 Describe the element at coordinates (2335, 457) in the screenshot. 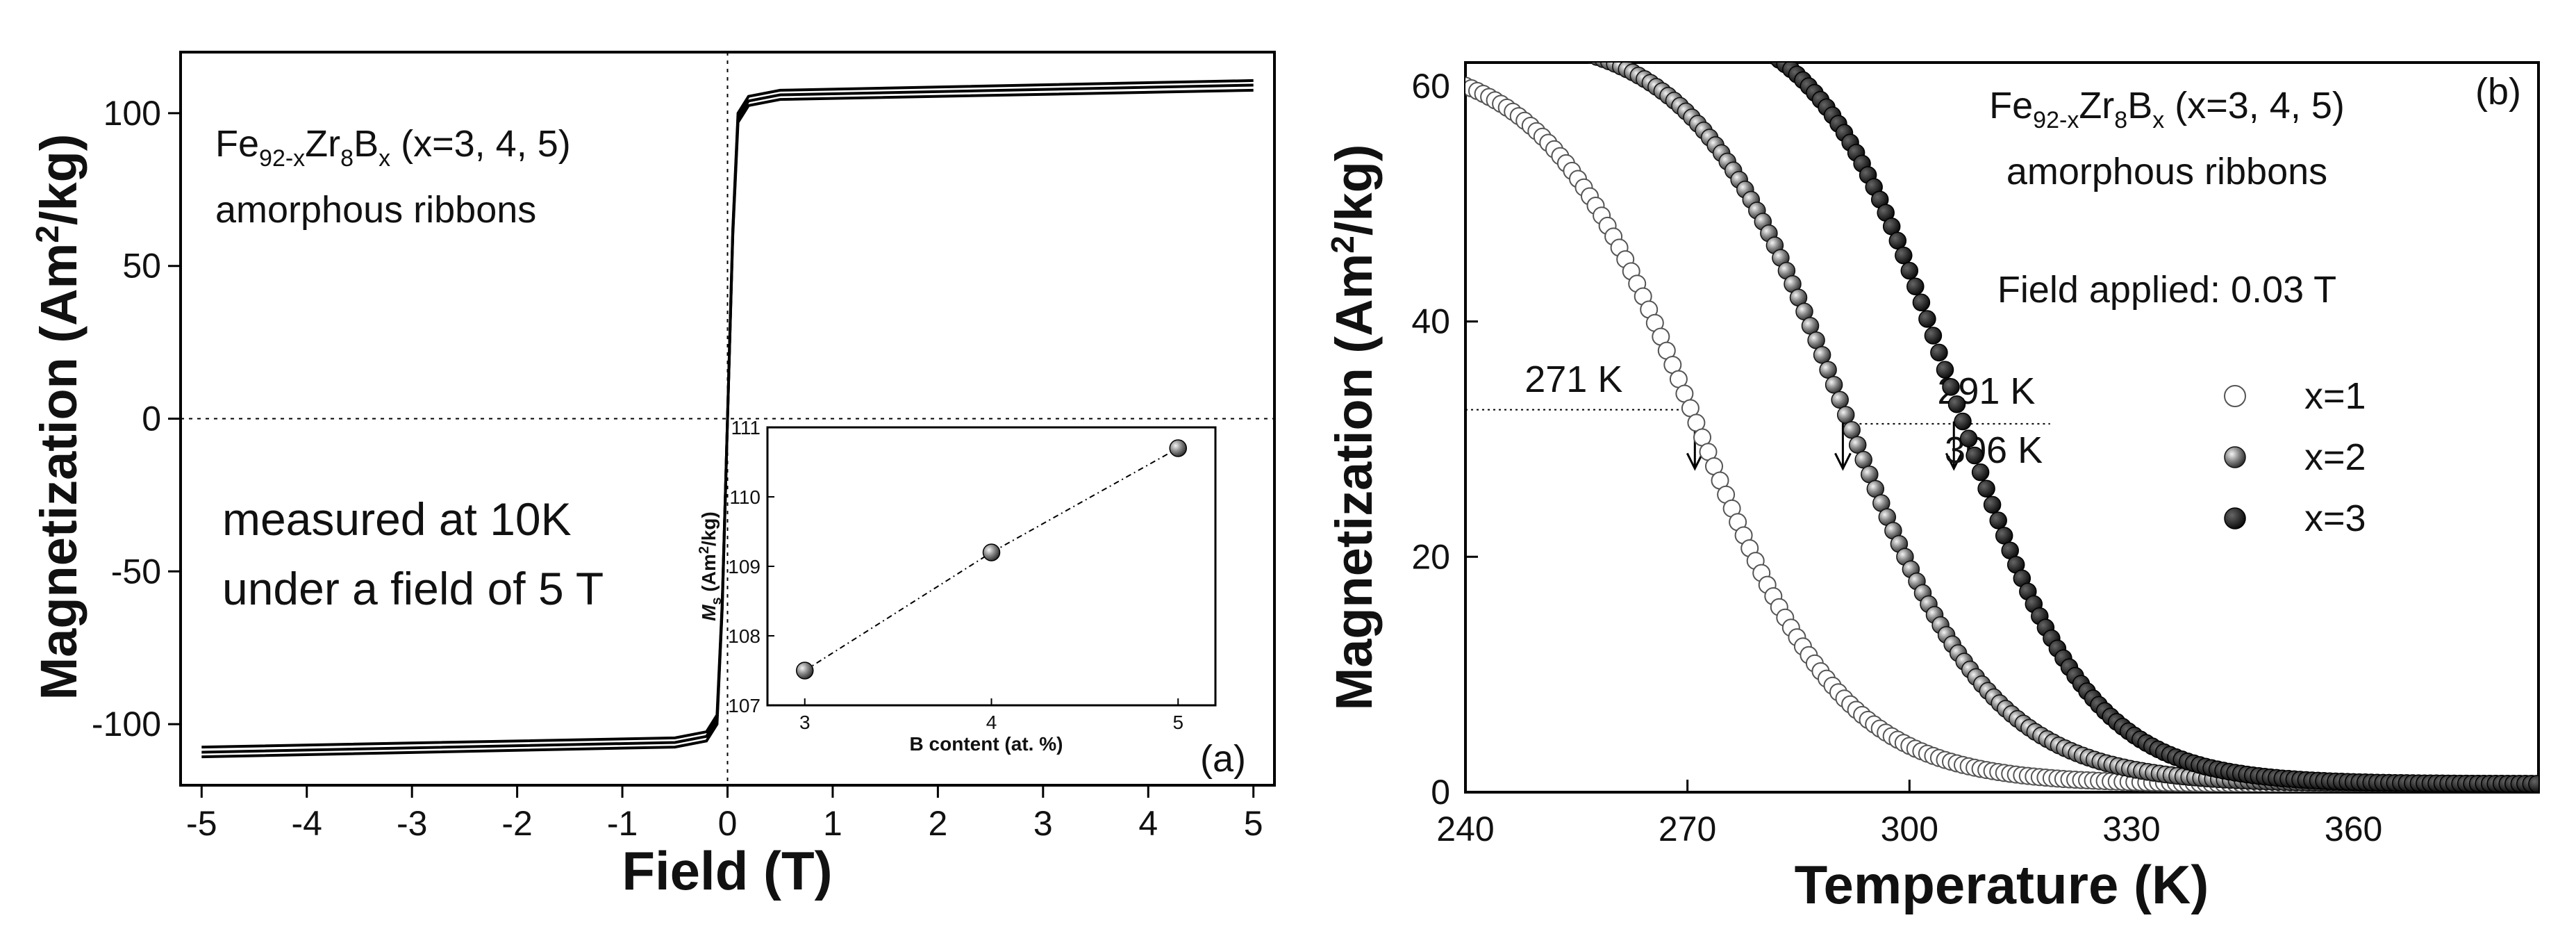

I see `legend-label-x-2: x=2` at that location.